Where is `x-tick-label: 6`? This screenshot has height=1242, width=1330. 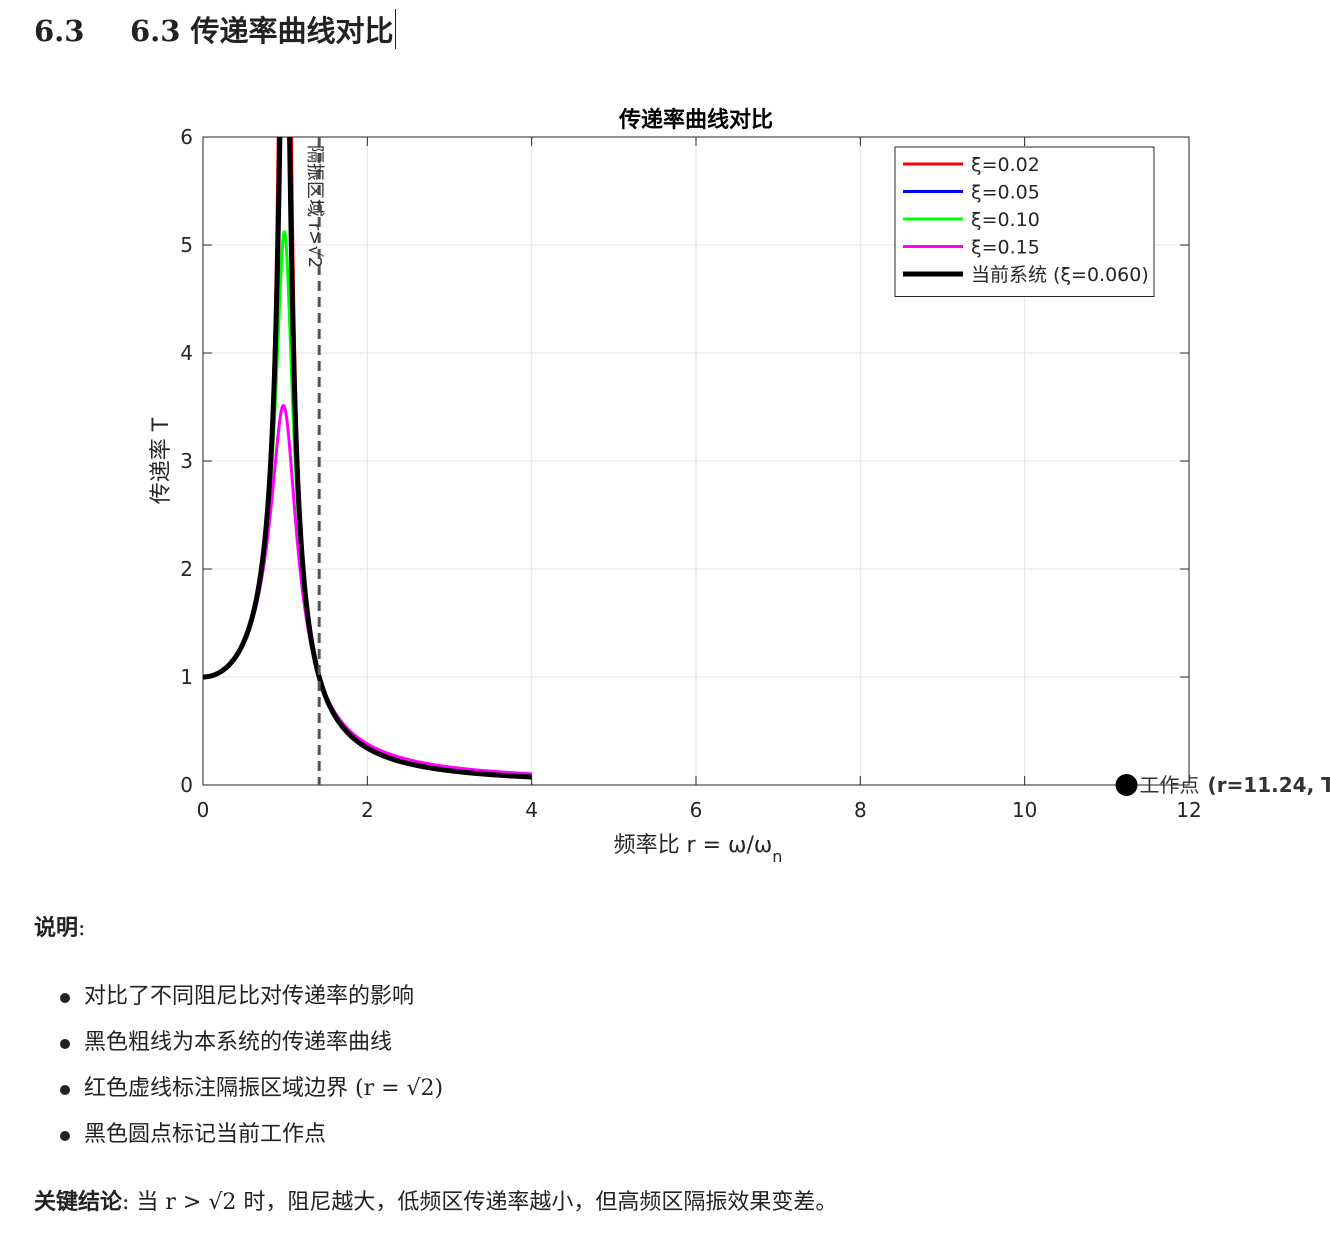 x-tick-label: 6 is located at coordinates (696, 810).